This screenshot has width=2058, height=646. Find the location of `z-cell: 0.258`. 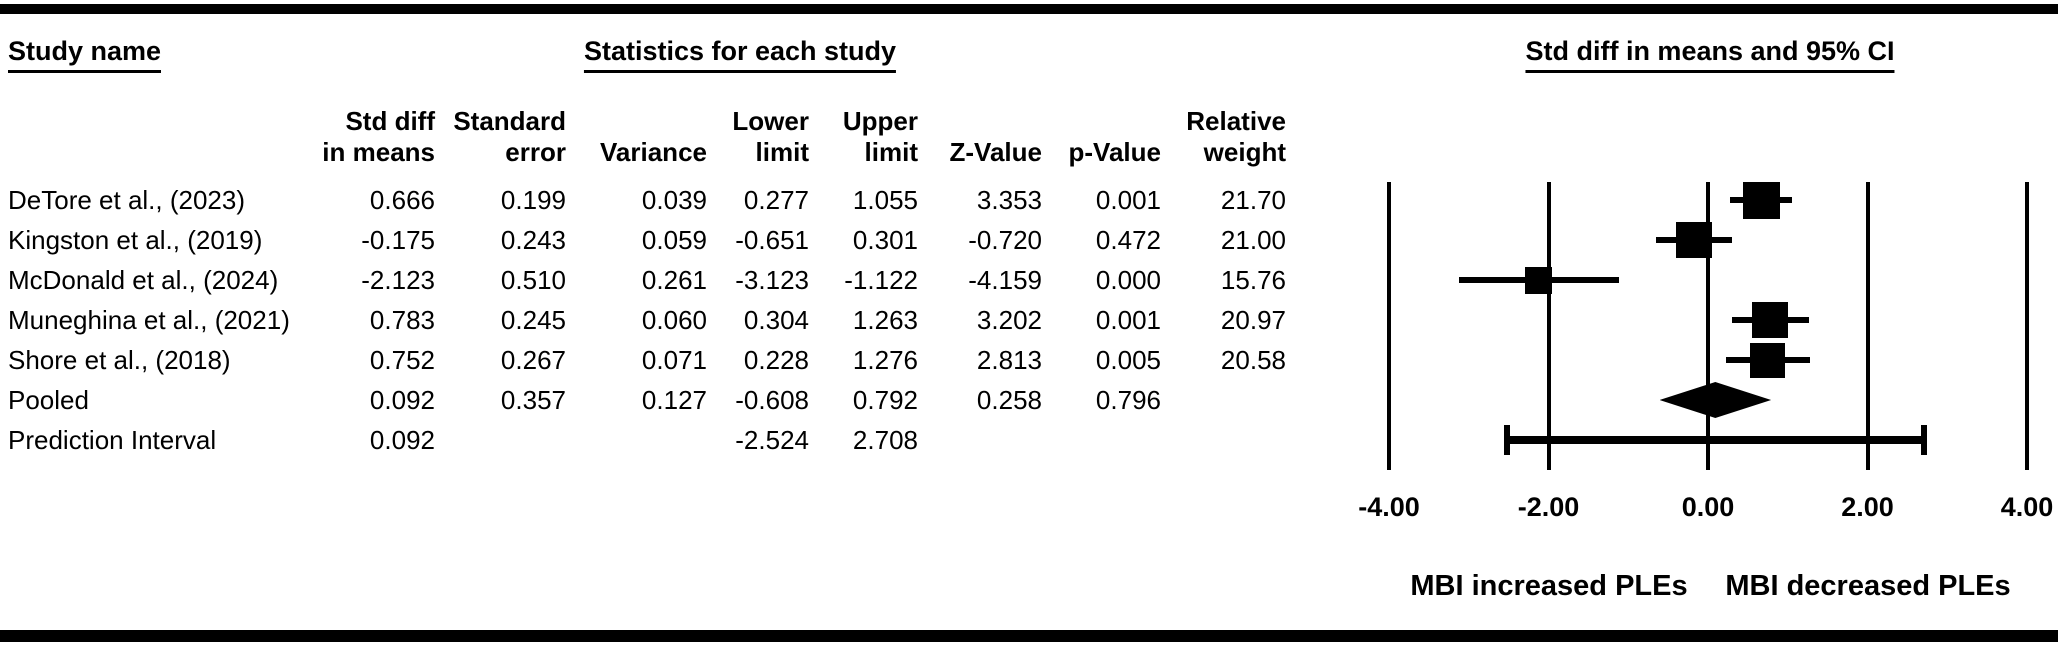

z-cell: 0.258 is located at coordinates (1009, 400).